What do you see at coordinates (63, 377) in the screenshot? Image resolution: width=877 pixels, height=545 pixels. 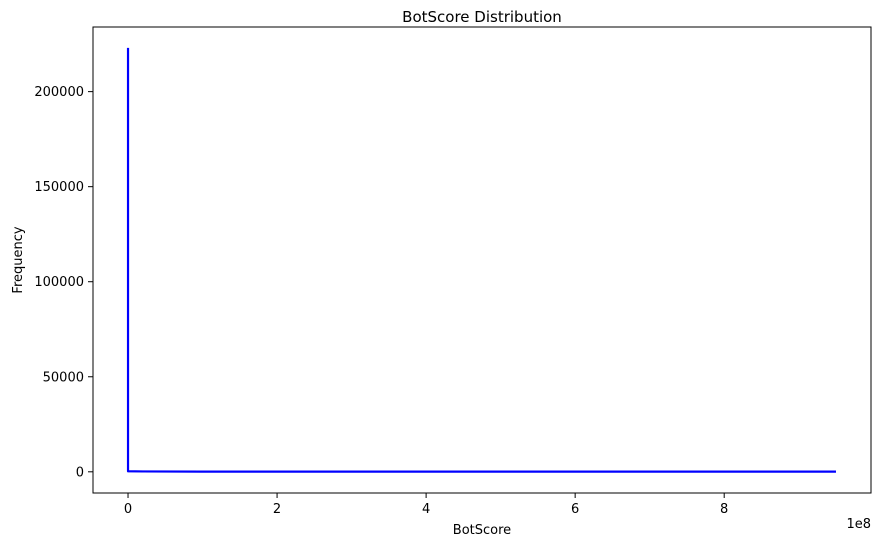 I see `y-tick-label: 50000` at bounding box center [63, 377].